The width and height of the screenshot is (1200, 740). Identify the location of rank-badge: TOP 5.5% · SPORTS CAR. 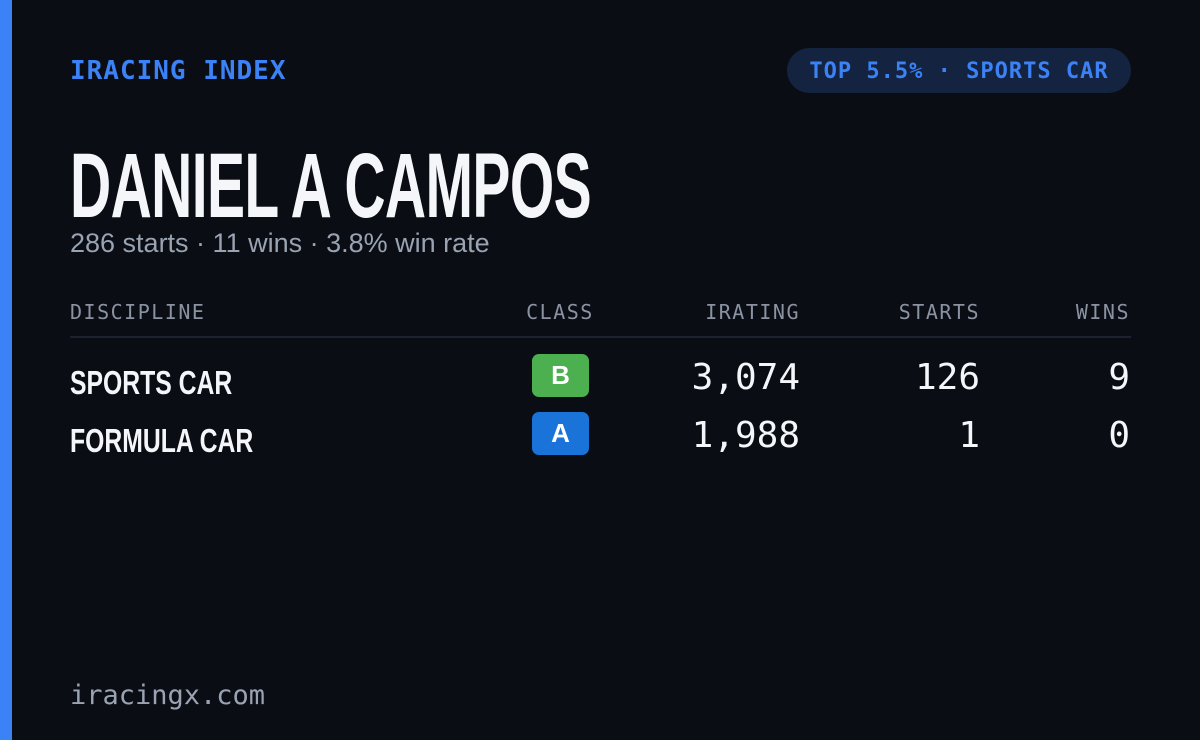
(959, 70).